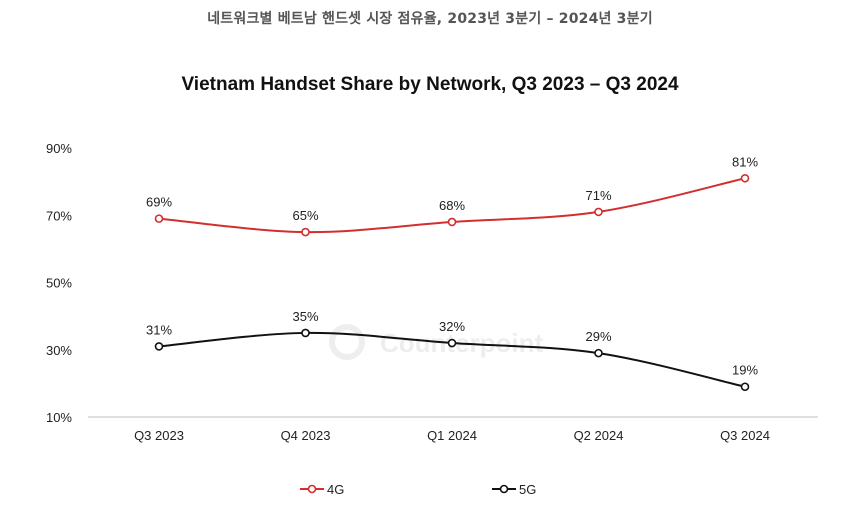  I want to click on watermark-logo-icon, so click(347, 342).